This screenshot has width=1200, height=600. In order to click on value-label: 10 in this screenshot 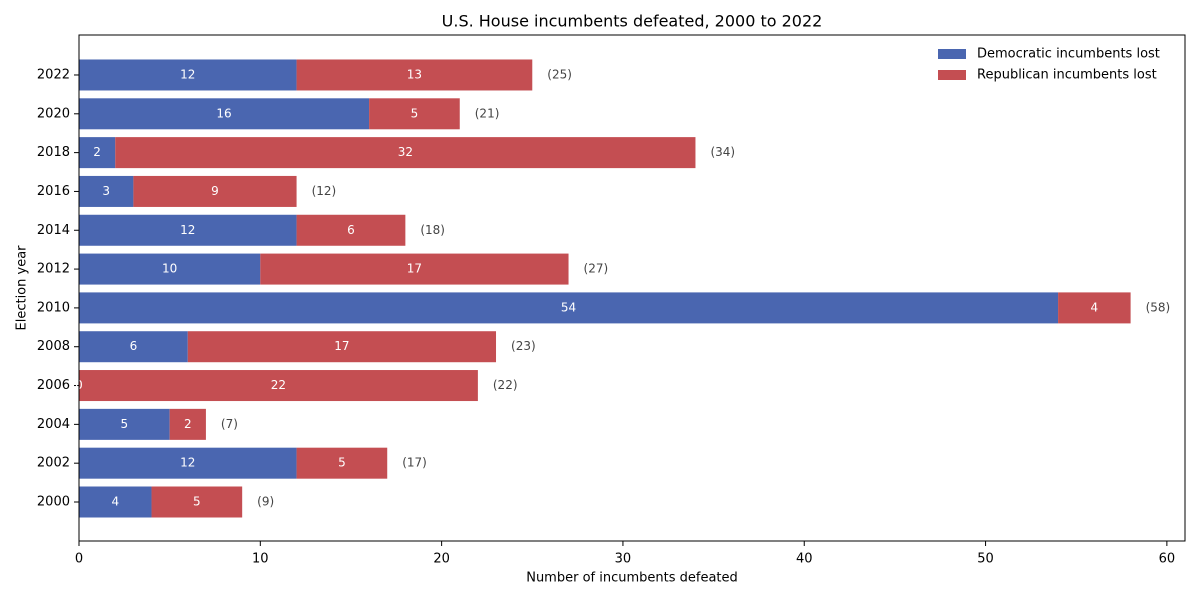, I will do `click(169, 269)`.